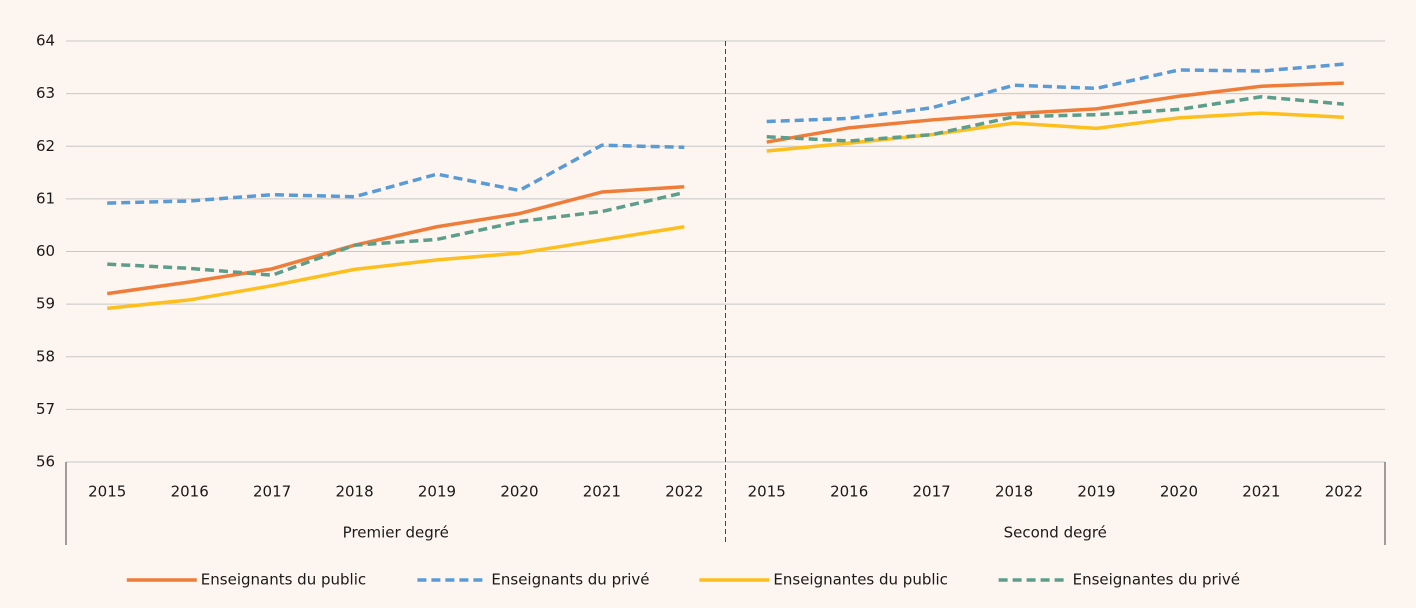 The image size is (1416, 608). Describe the element at coordinates (45, 93) in the screenshot. I see `y-tick-label: 63` at that location.